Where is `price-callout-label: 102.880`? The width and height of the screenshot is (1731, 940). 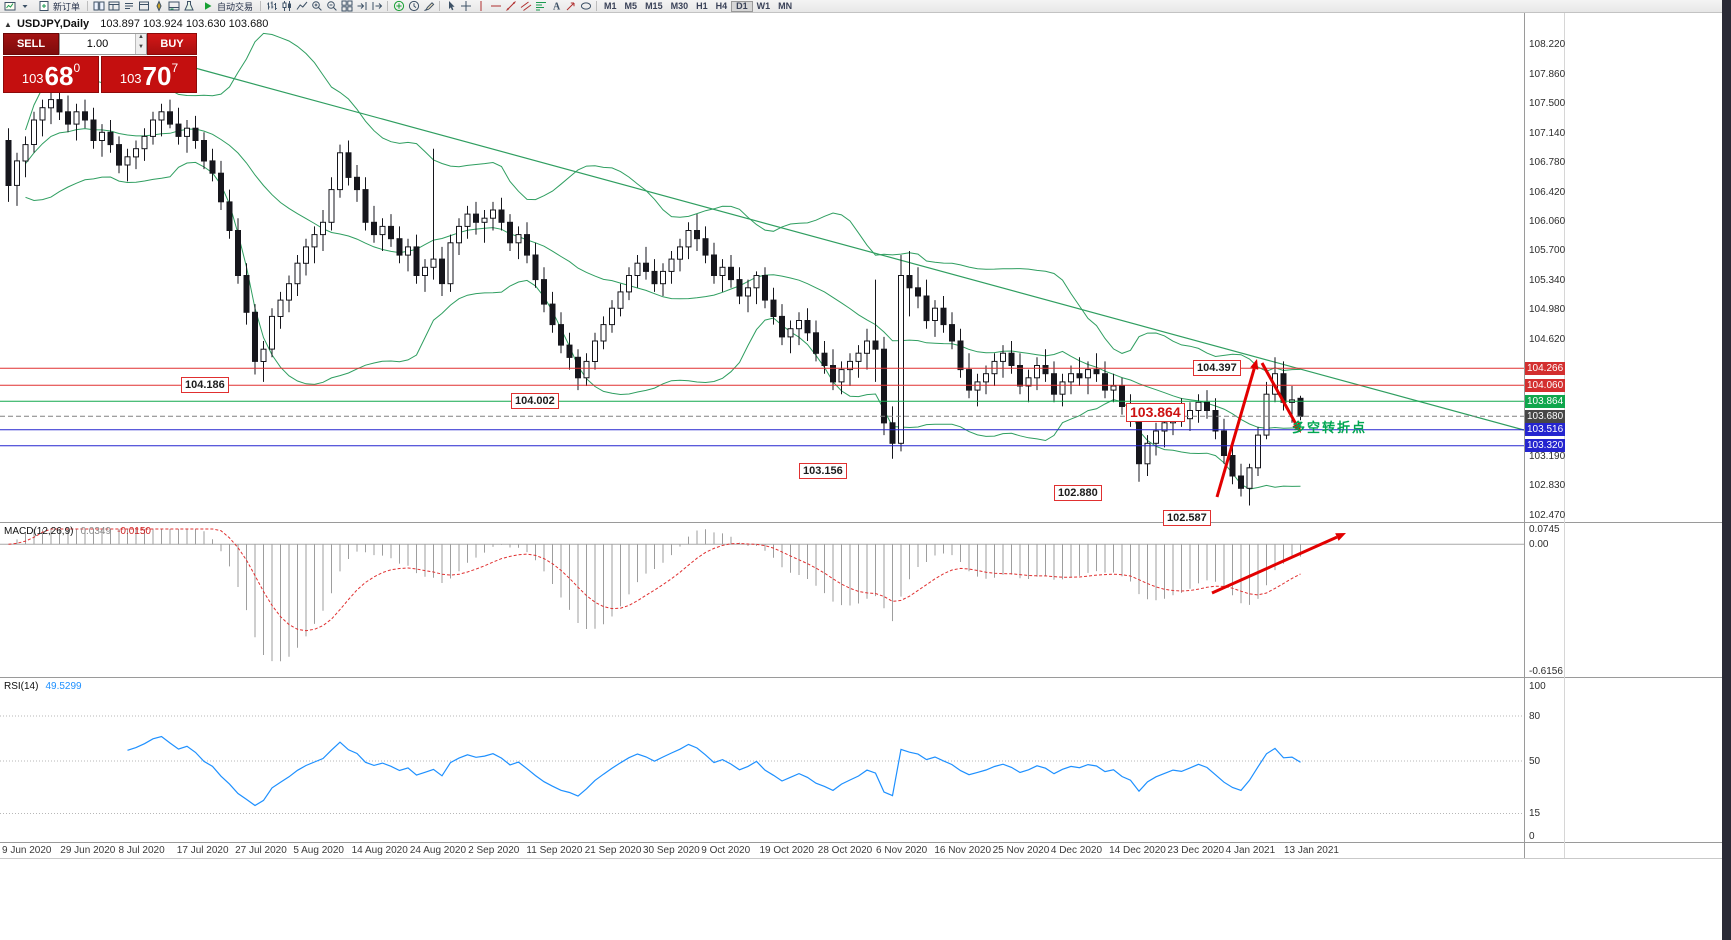
price-callout-label: 102.880 is located at coordinates (1078, 493).